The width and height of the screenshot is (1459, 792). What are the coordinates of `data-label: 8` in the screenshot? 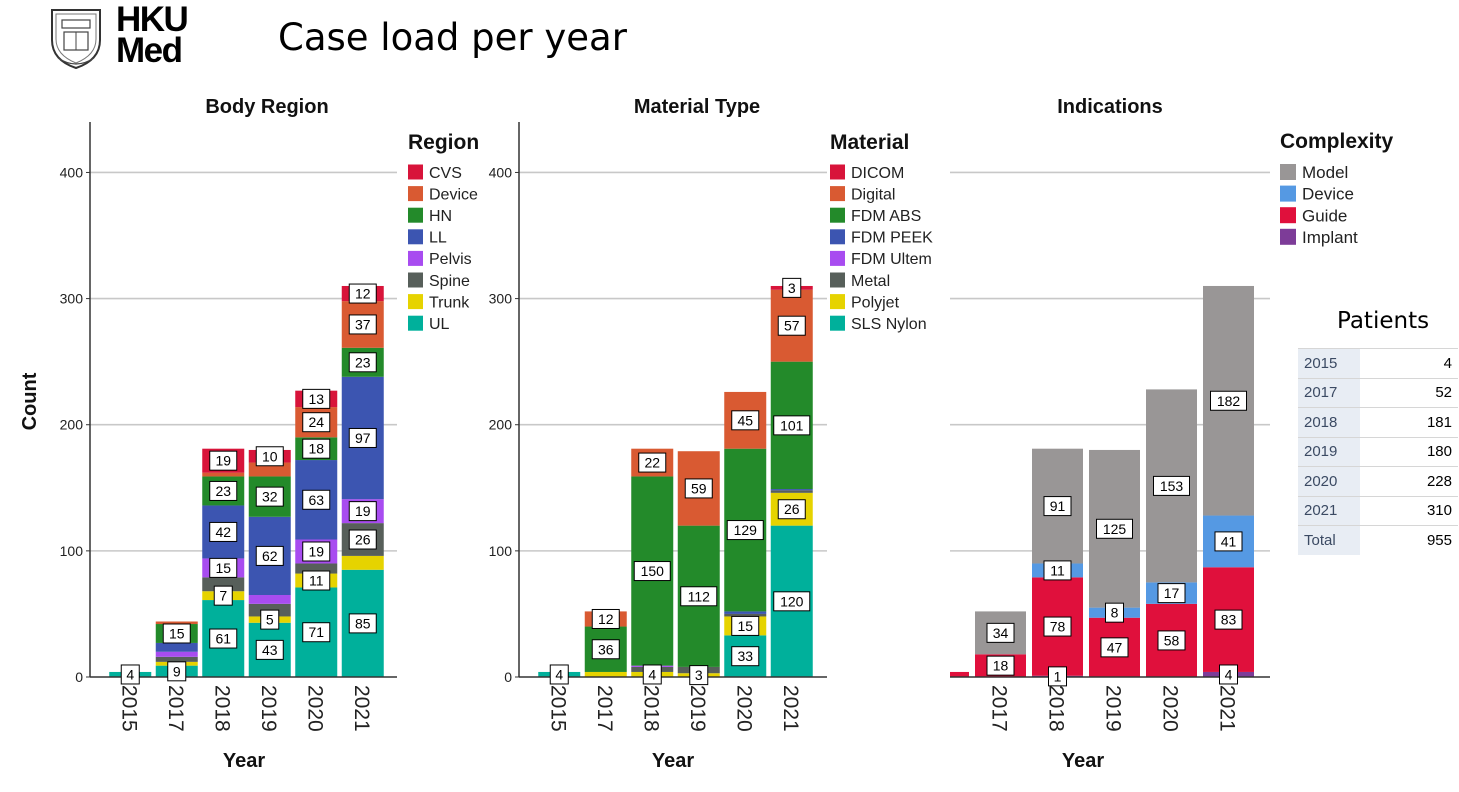 It's located at (1115, 613).